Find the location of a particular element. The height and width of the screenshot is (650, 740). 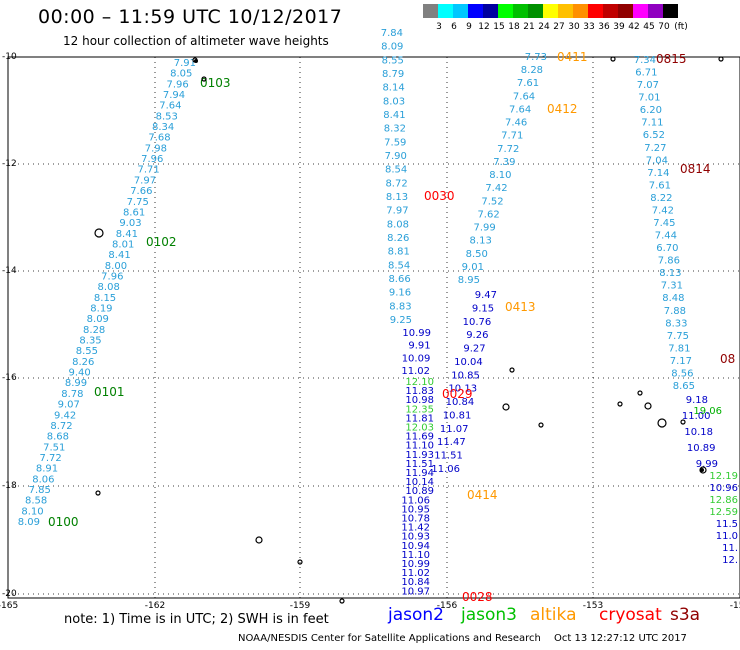

lon-tick-label: -150 is located at coordinates (735, 606).